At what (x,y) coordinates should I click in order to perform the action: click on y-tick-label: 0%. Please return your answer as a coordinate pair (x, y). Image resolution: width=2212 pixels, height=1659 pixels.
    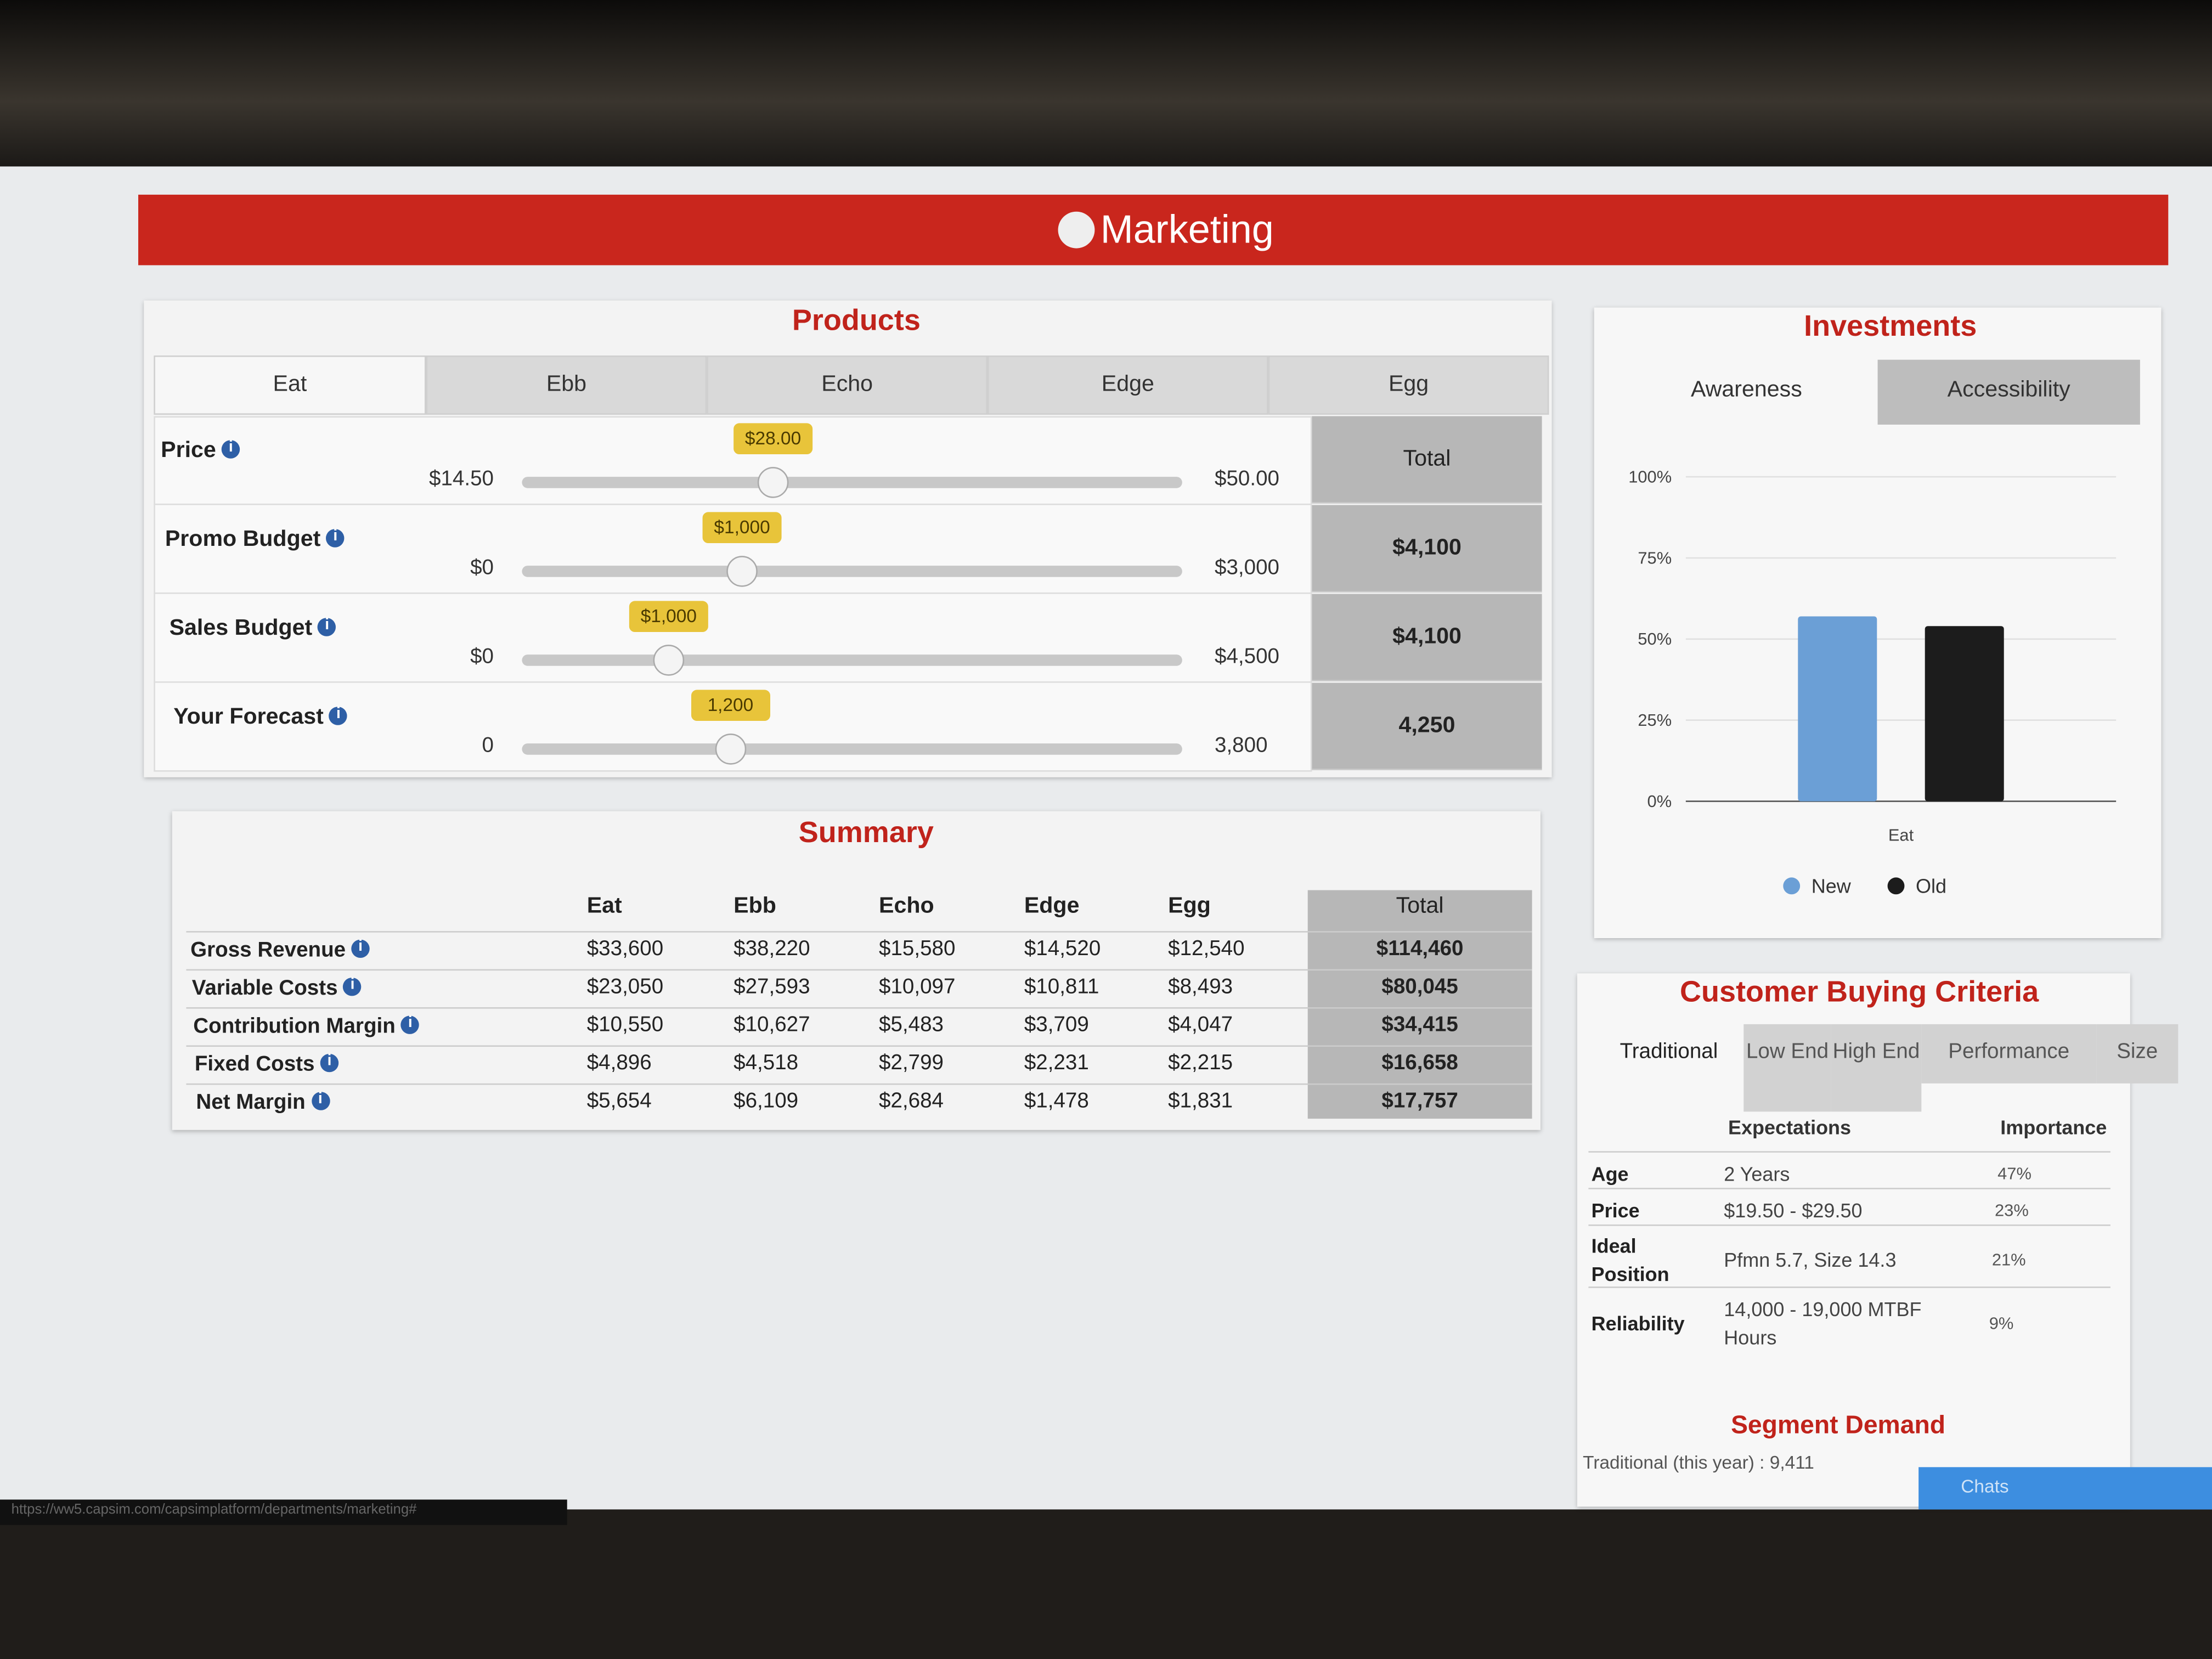
    Looking at the image, I should click on (1659, 801).